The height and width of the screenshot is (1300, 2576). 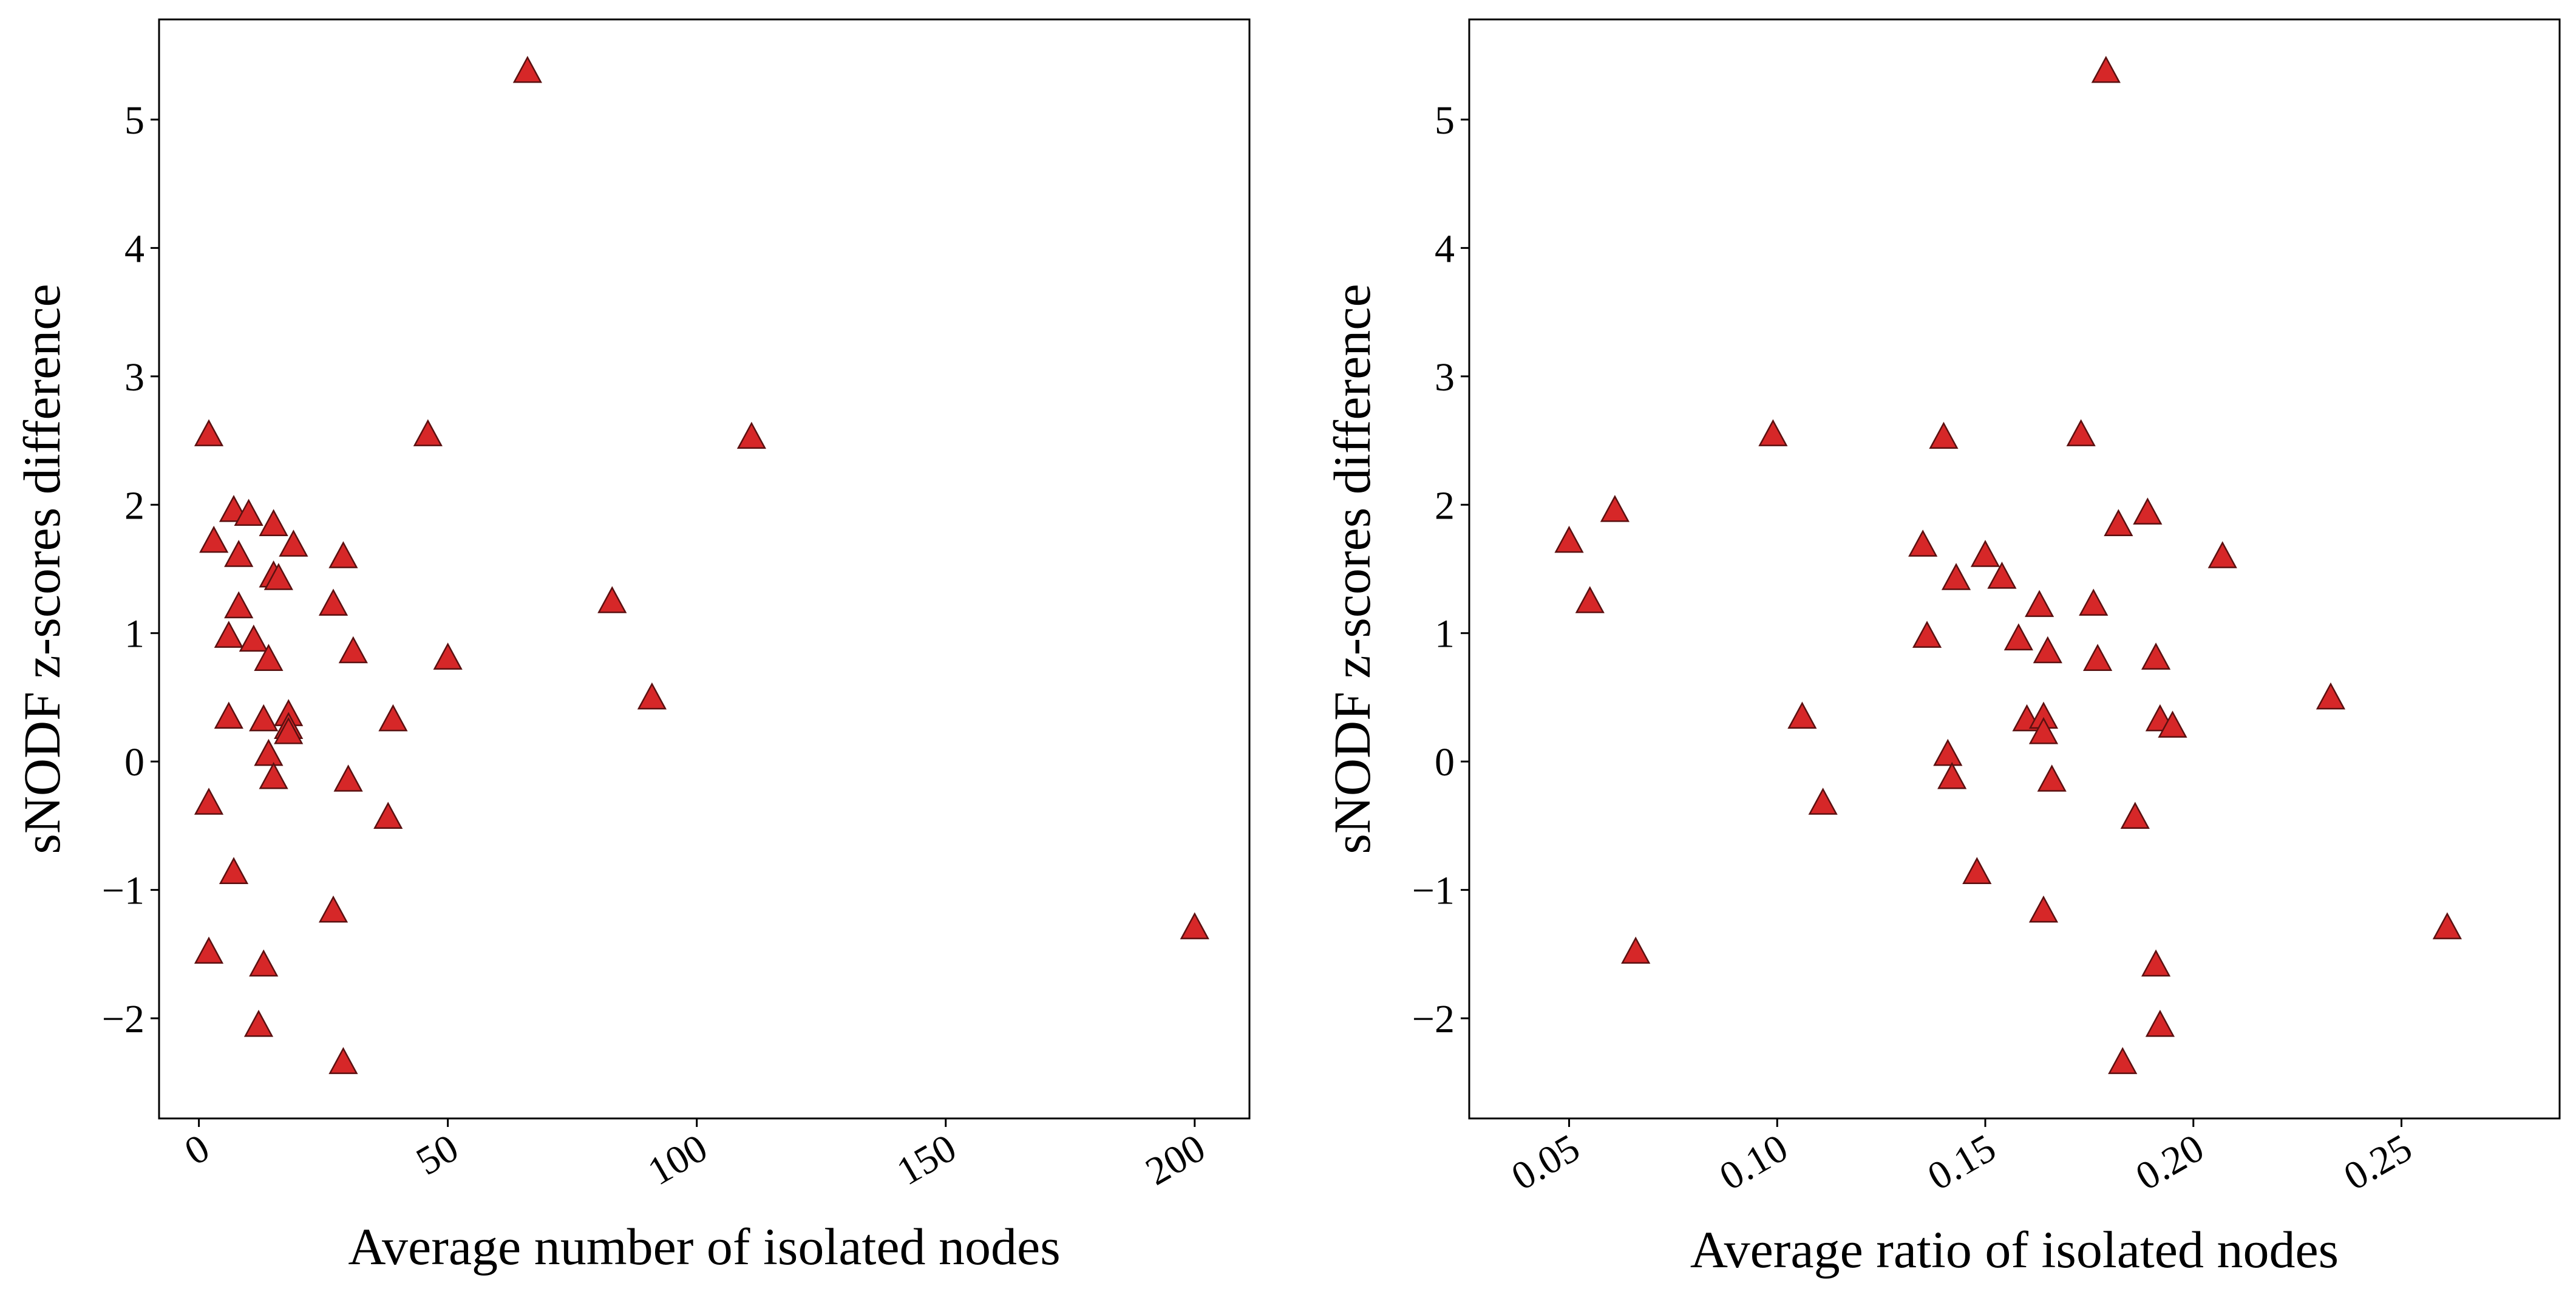 What do you see at coordinates (1433, 891) in the screenshot?
I see `right-y-tick-label: −1` at bounding box center [1433, 891].